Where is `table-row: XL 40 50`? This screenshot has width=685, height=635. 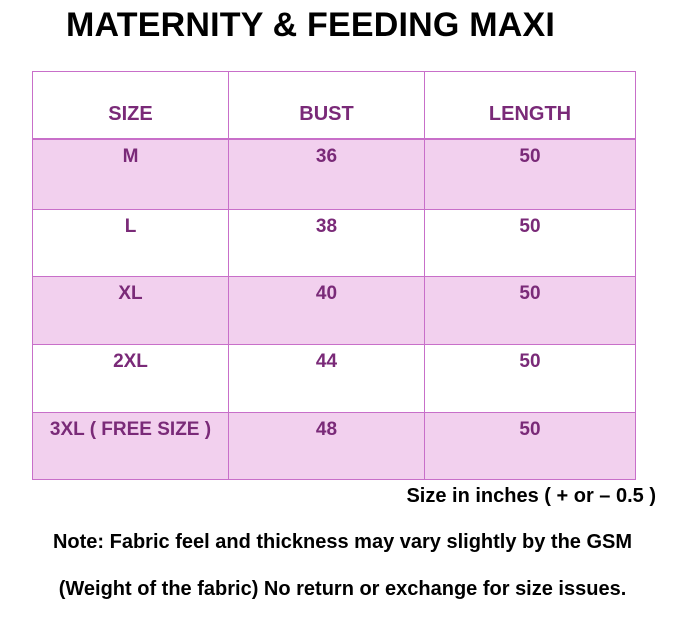 table-row: XL 40 50 is located at coordinates (334, 310).